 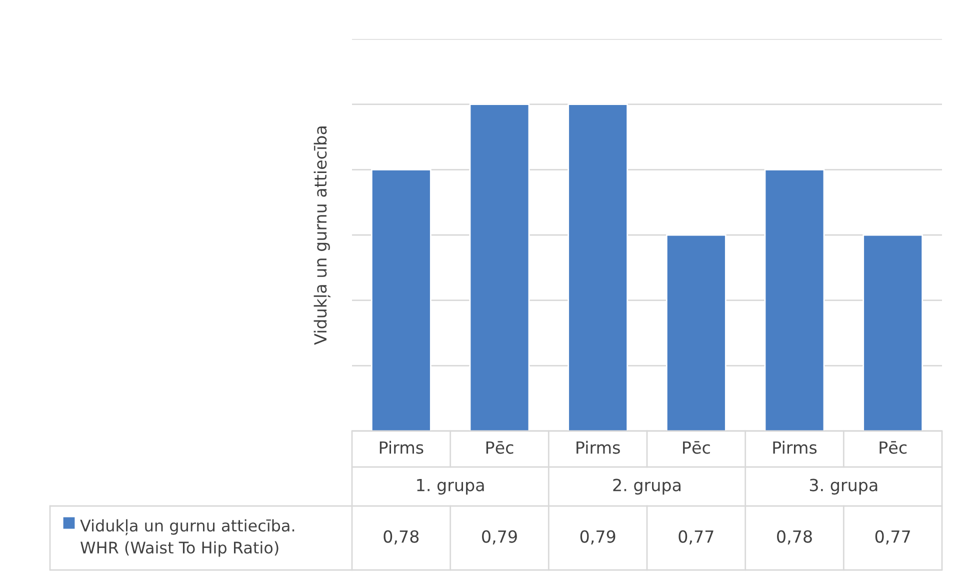 What do you see at coordinates (450, 486) in the screenshot?
I see `text: 1. grupa` at bounding box center [450, 486].